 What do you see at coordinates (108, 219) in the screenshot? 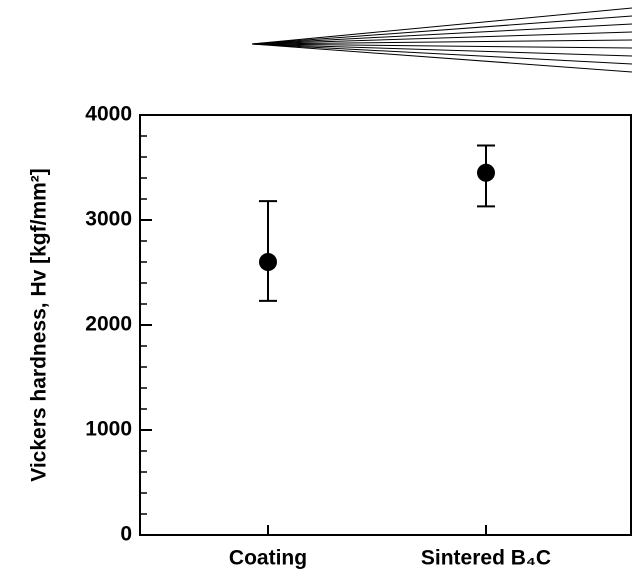
I see `y-tick-label: 3000` at bounding box center [108, 219].